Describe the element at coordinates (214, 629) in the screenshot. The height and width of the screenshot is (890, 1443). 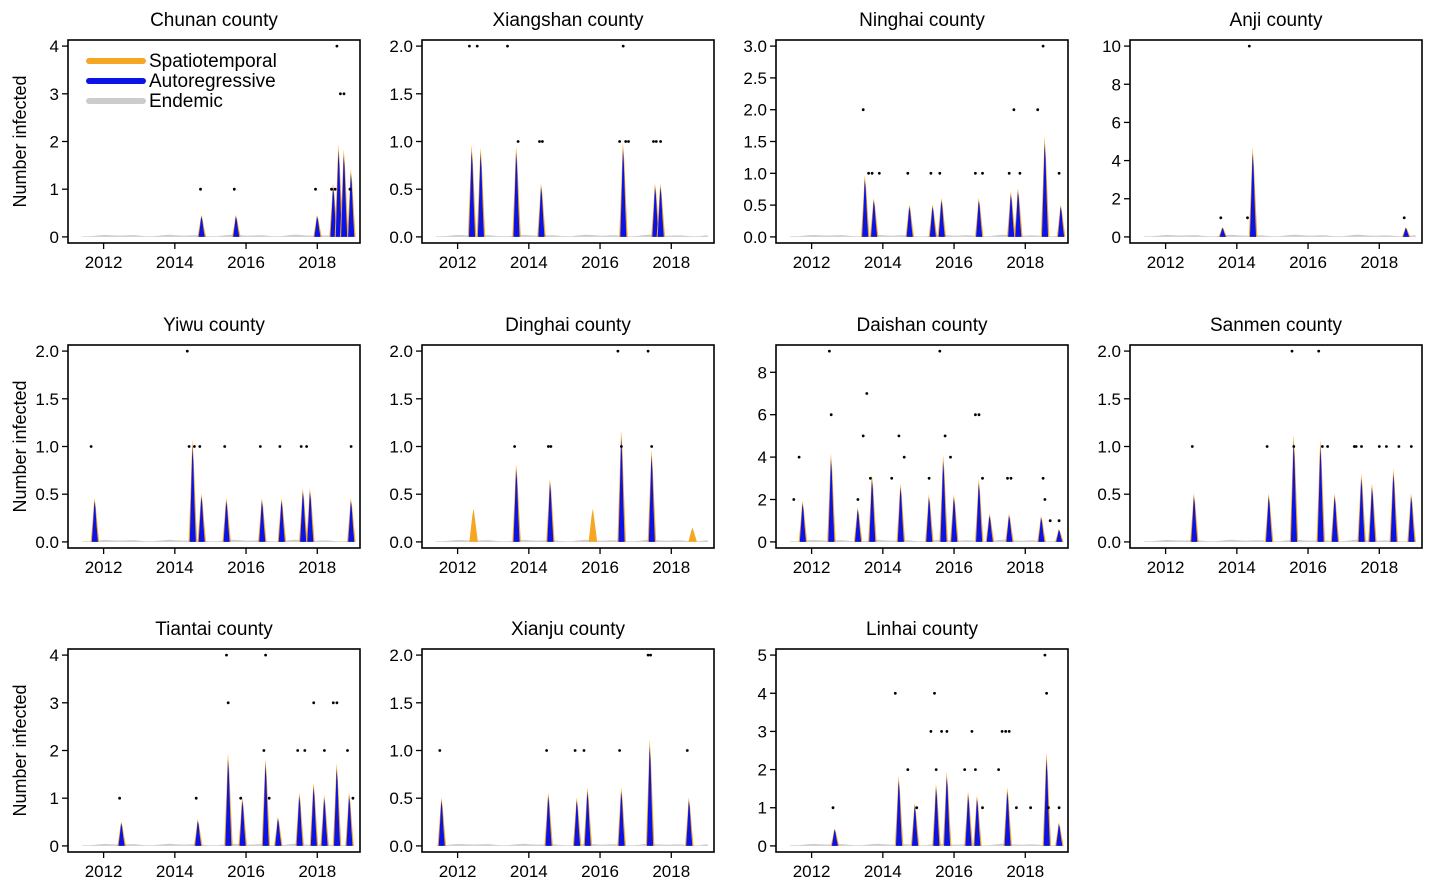
I see `panel-title: Tiantai county` at that location.